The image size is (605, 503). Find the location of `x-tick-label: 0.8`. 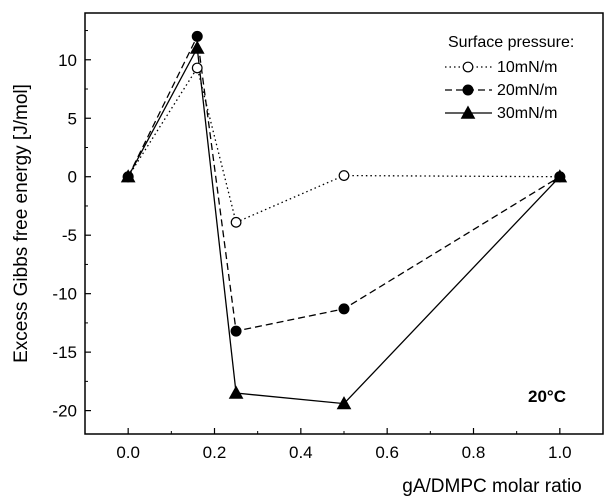

x-tick-label: 0.8 is located at coordinates (474, 452).